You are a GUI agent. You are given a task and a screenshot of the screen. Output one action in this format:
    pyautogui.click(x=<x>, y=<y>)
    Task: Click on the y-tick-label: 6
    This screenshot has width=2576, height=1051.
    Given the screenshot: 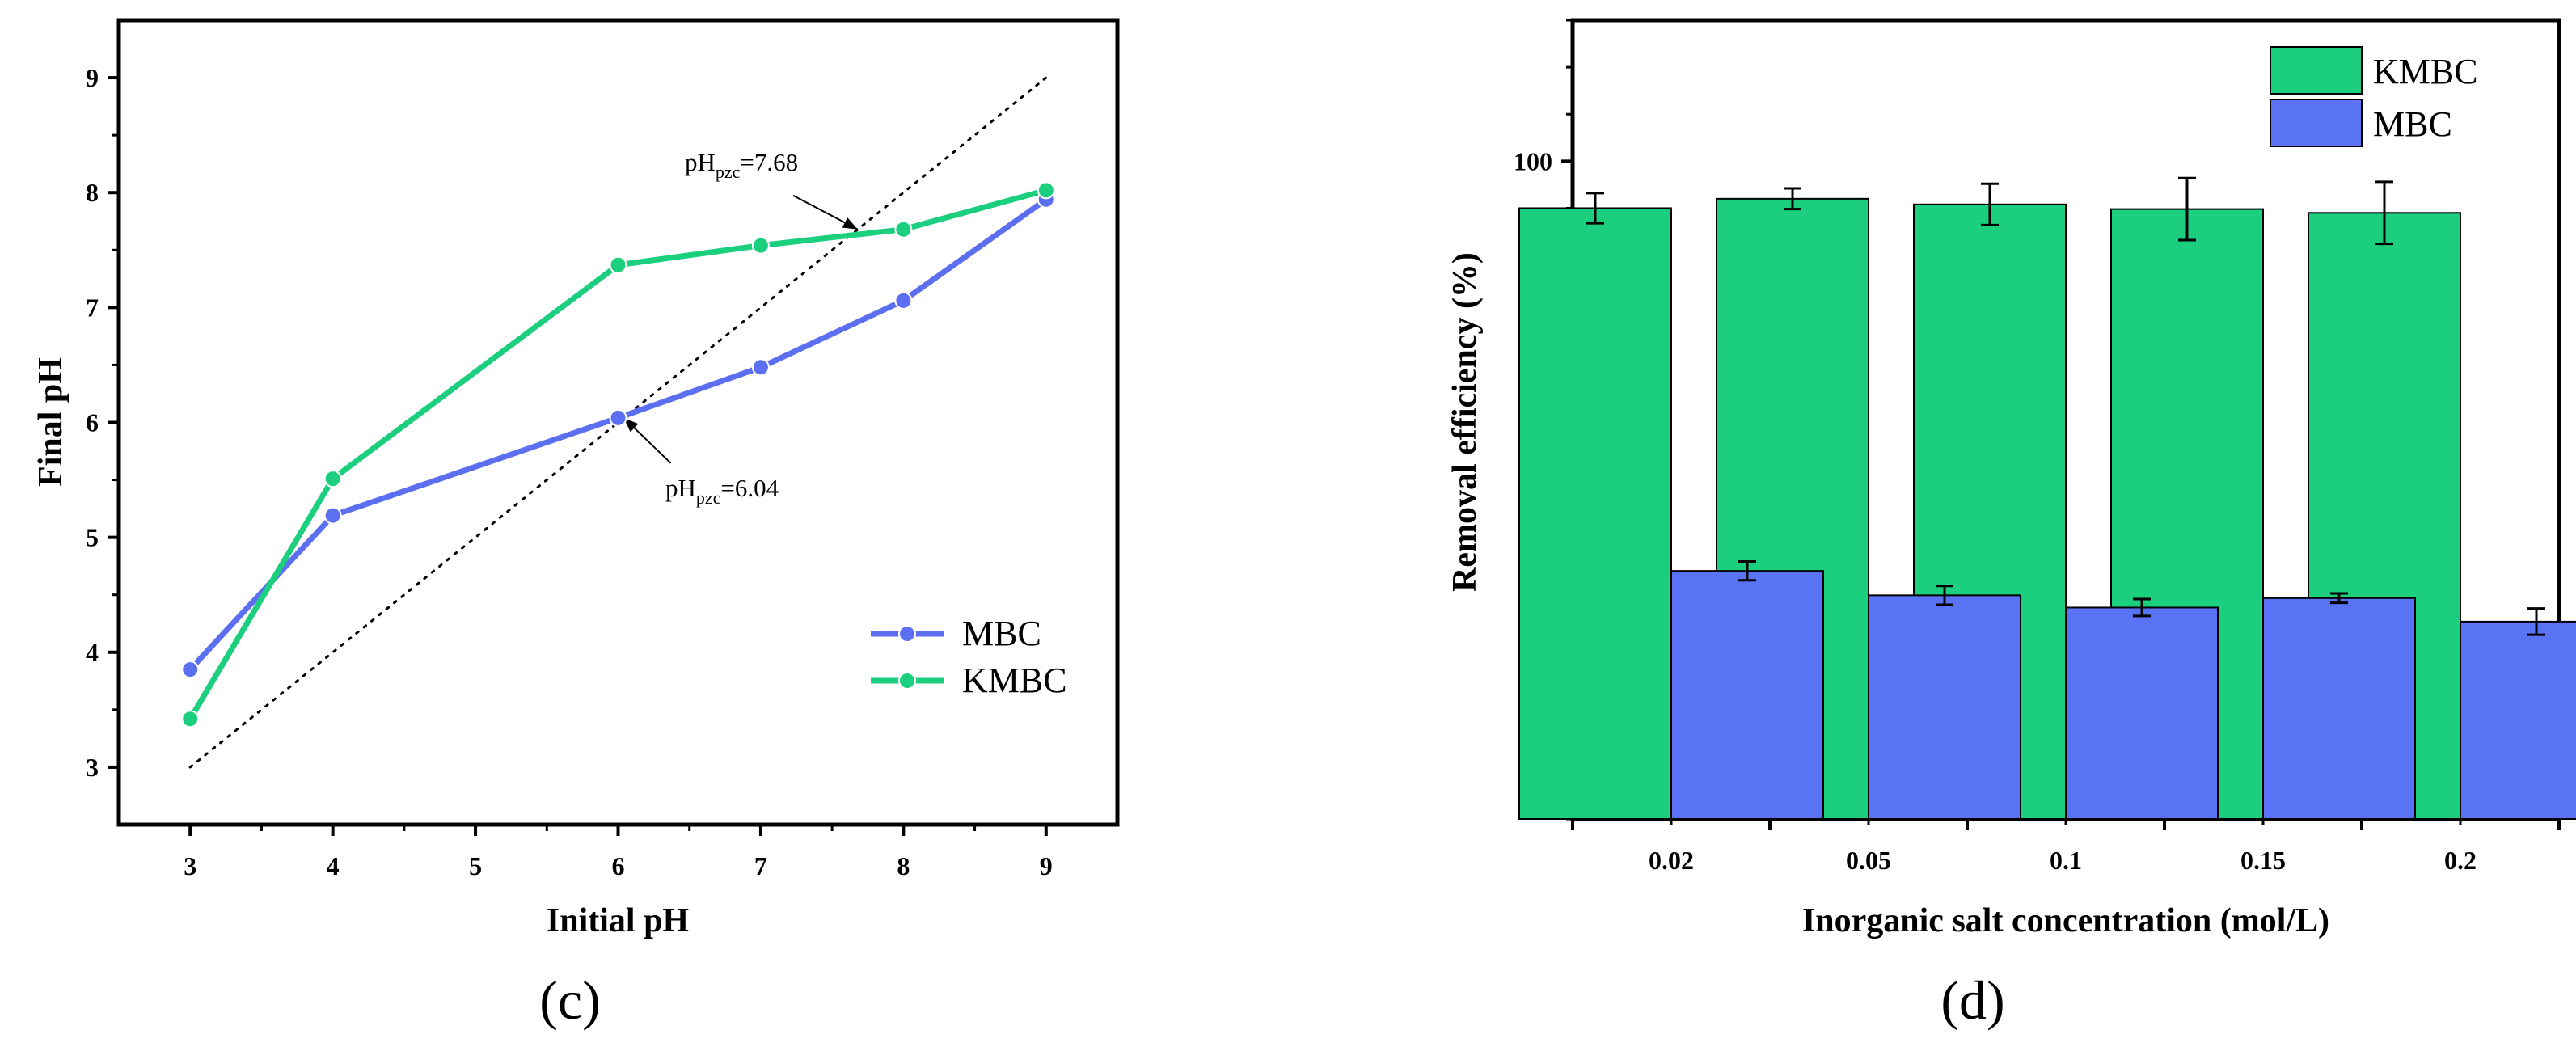 What is the action you would take?
    pyautogui.click(x=92, y=422)
    